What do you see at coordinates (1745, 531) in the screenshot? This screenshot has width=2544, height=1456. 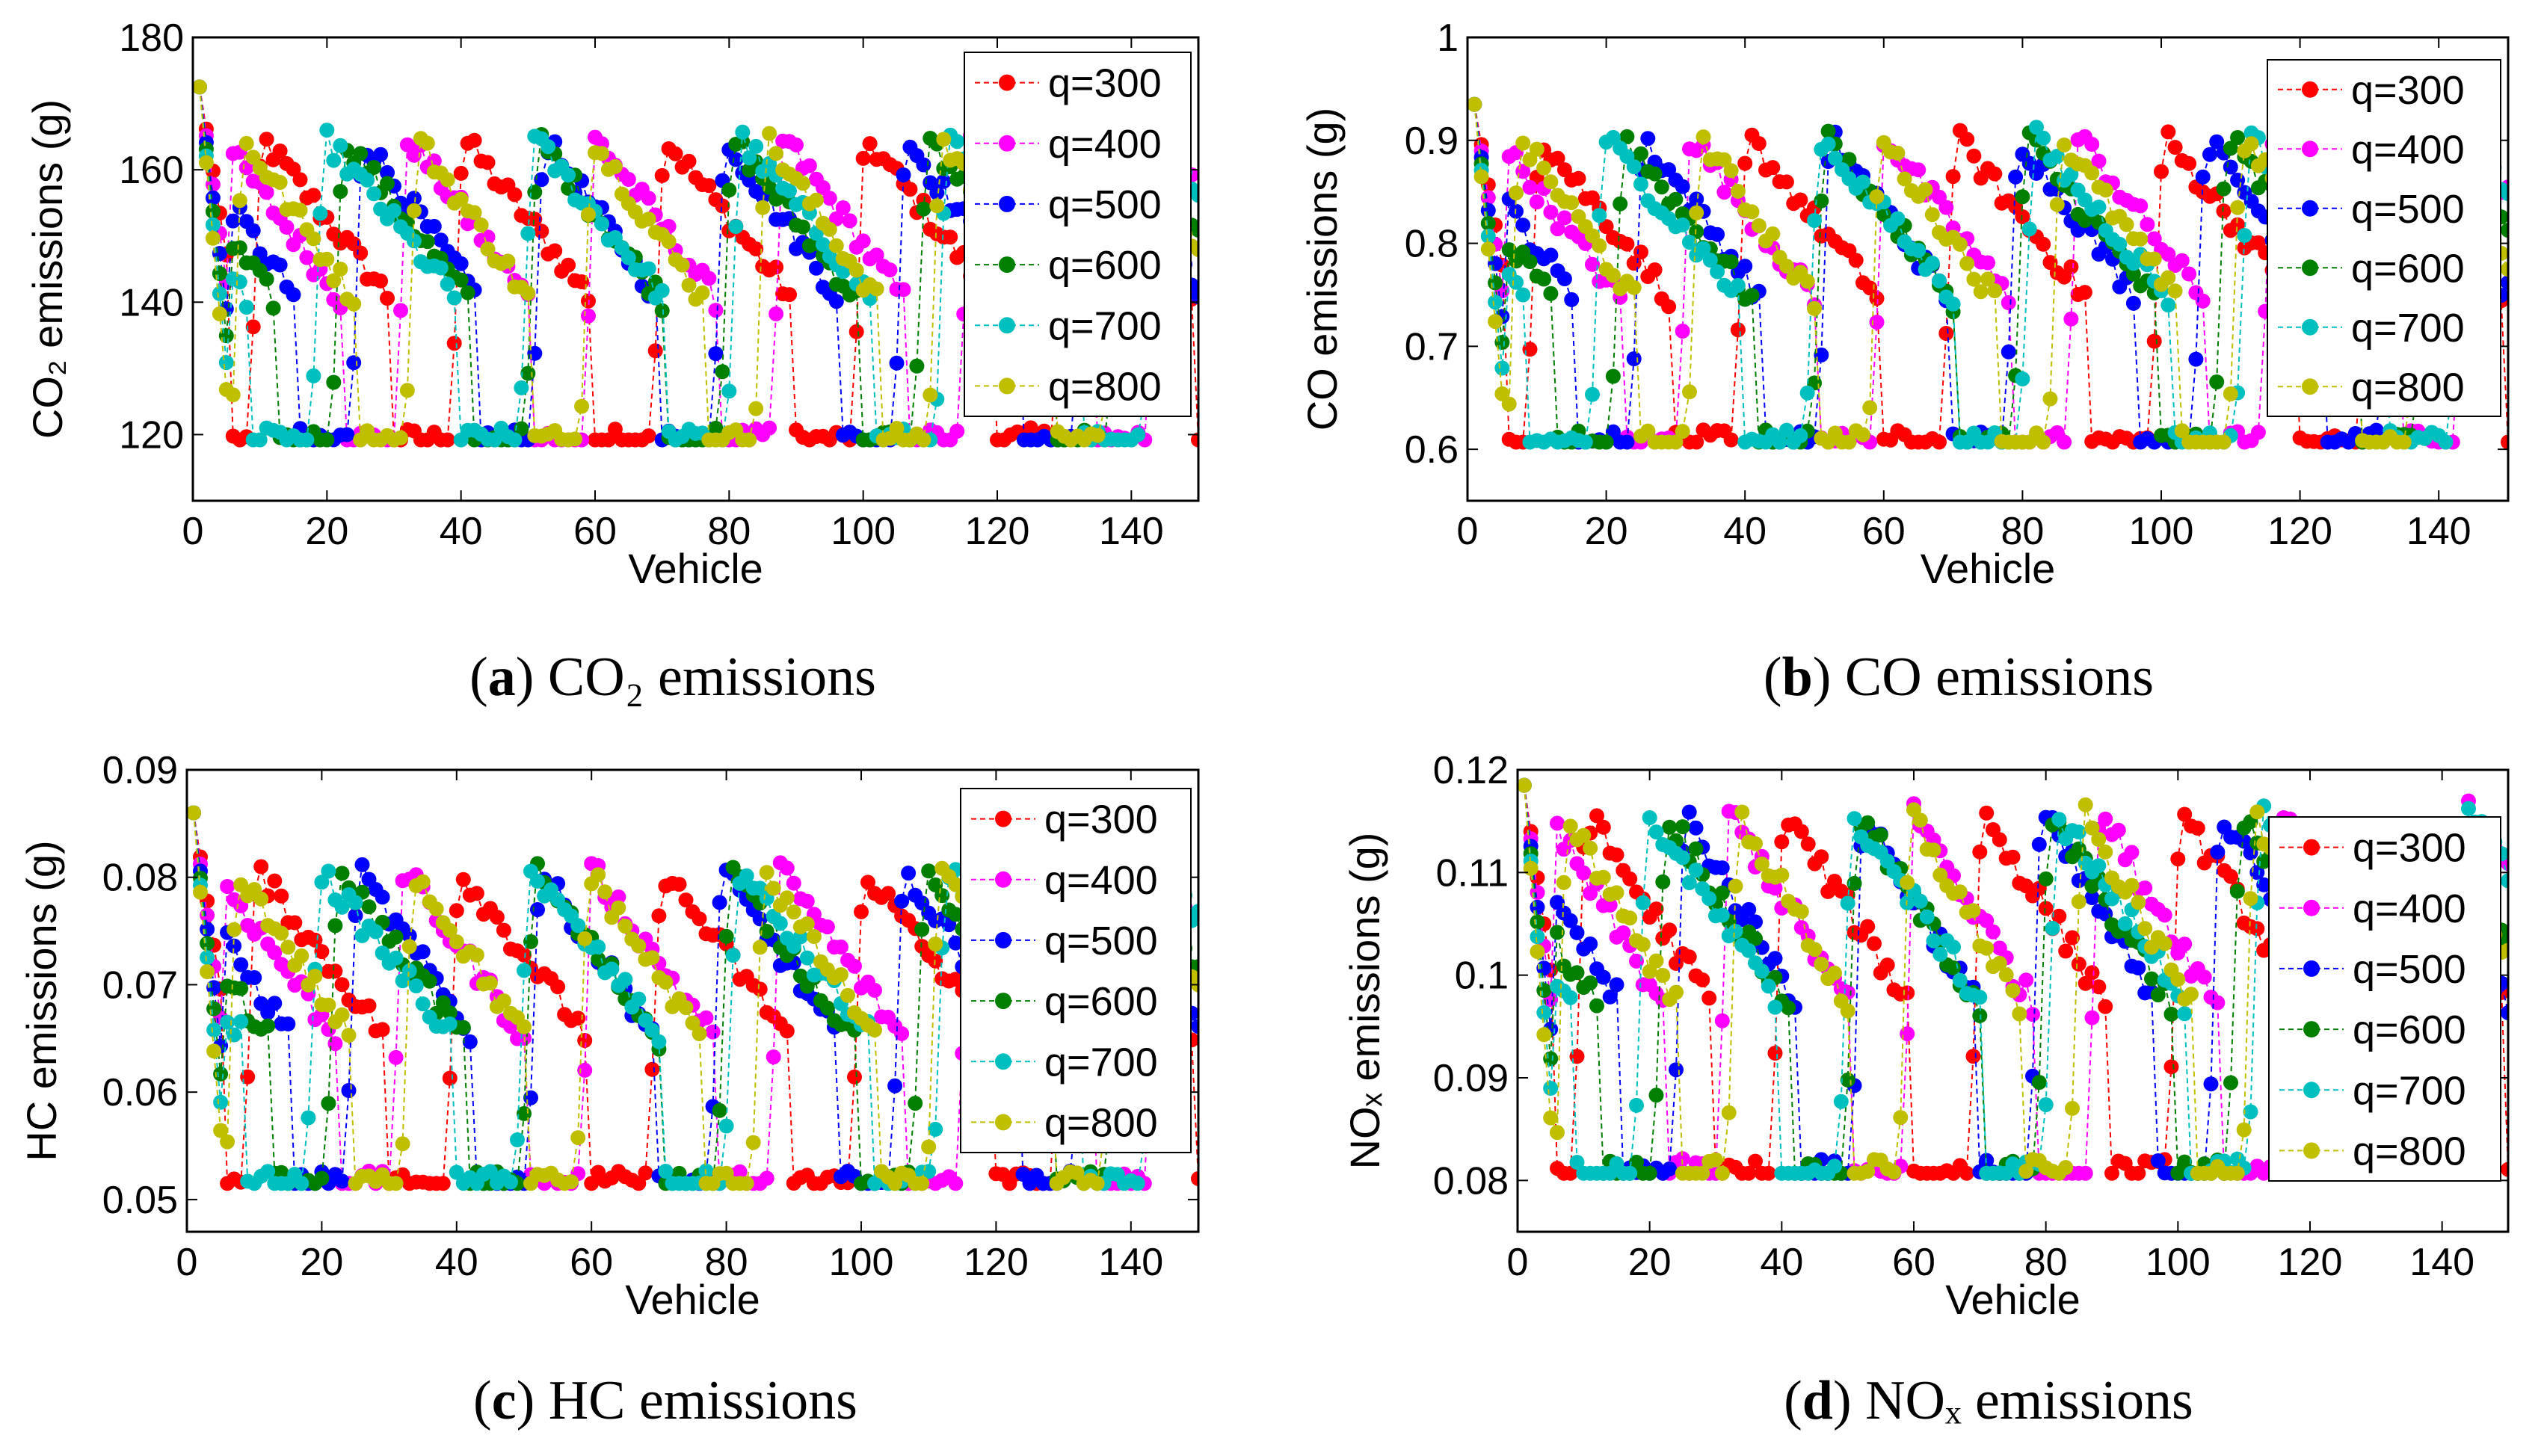 I see `x-tick-label: 40` at bounding box center [1745, 531].